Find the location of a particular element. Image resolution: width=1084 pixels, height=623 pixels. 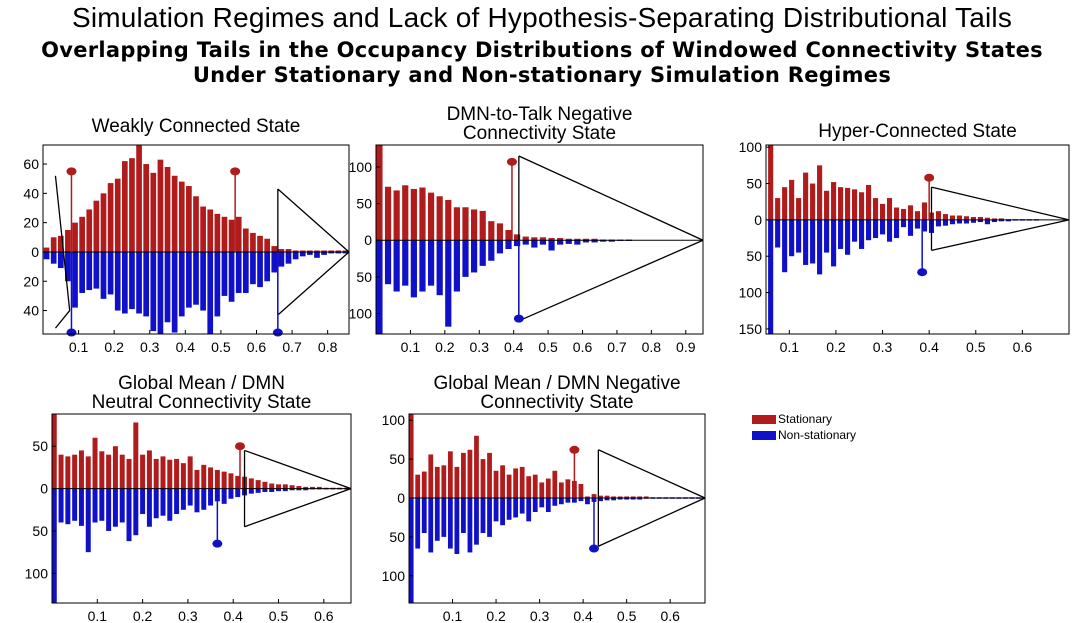

chart-1-ytick-label: 0 is located at coordinates (368, 240).